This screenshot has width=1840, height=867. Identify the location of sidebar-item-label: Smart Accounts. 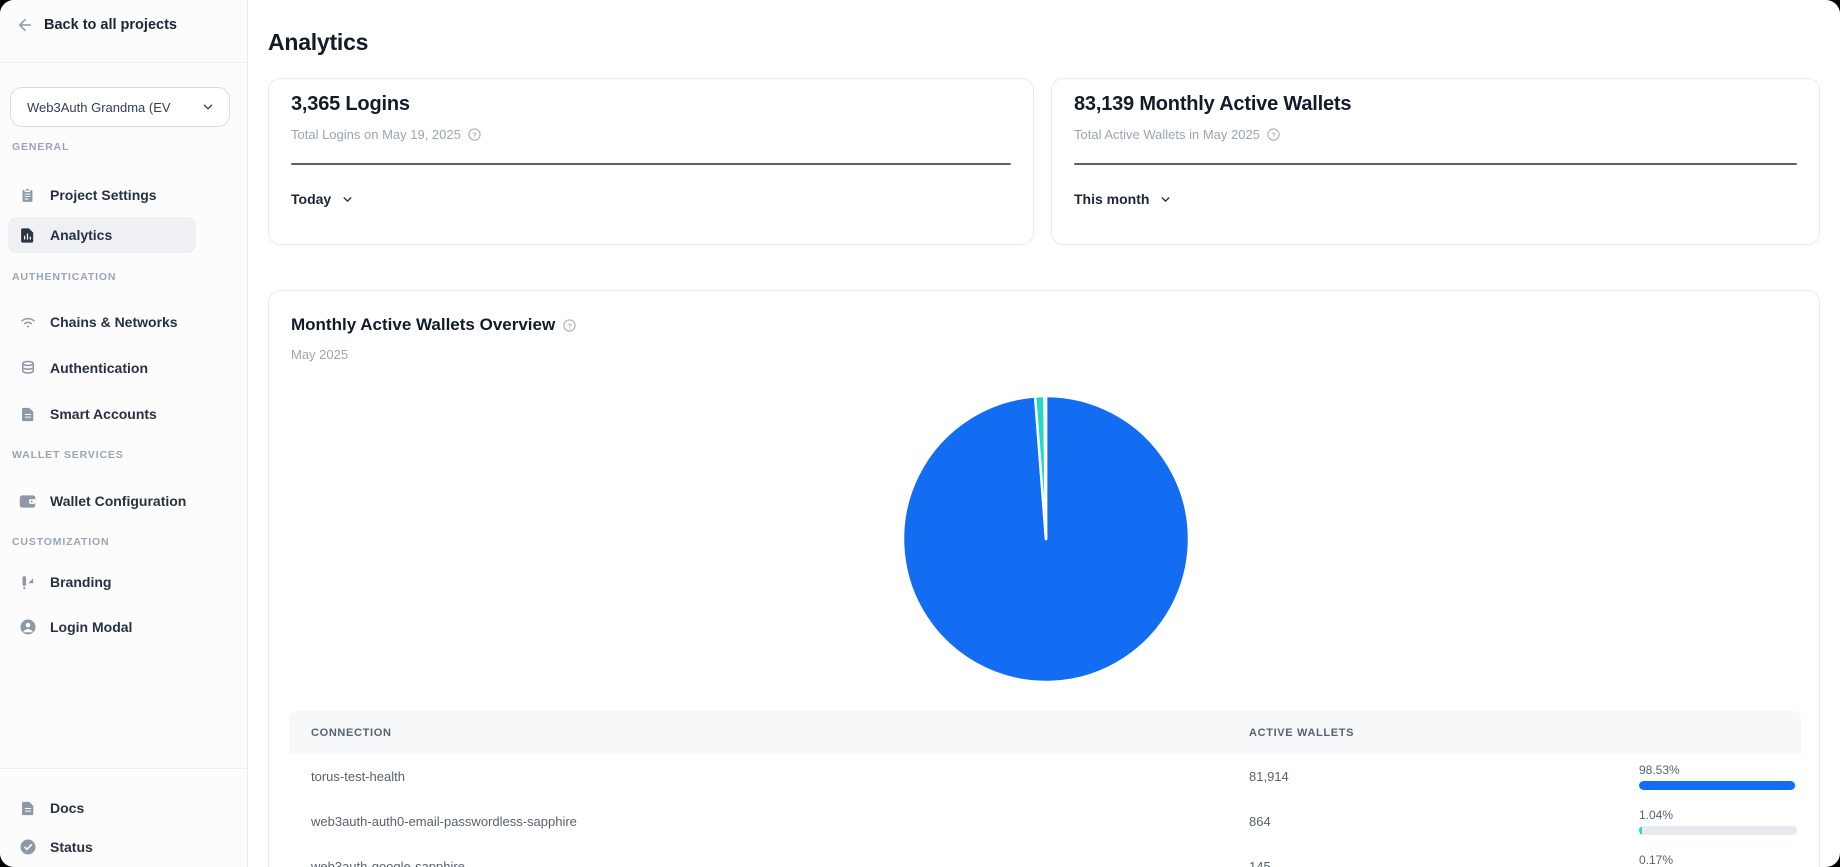
(103, 414).